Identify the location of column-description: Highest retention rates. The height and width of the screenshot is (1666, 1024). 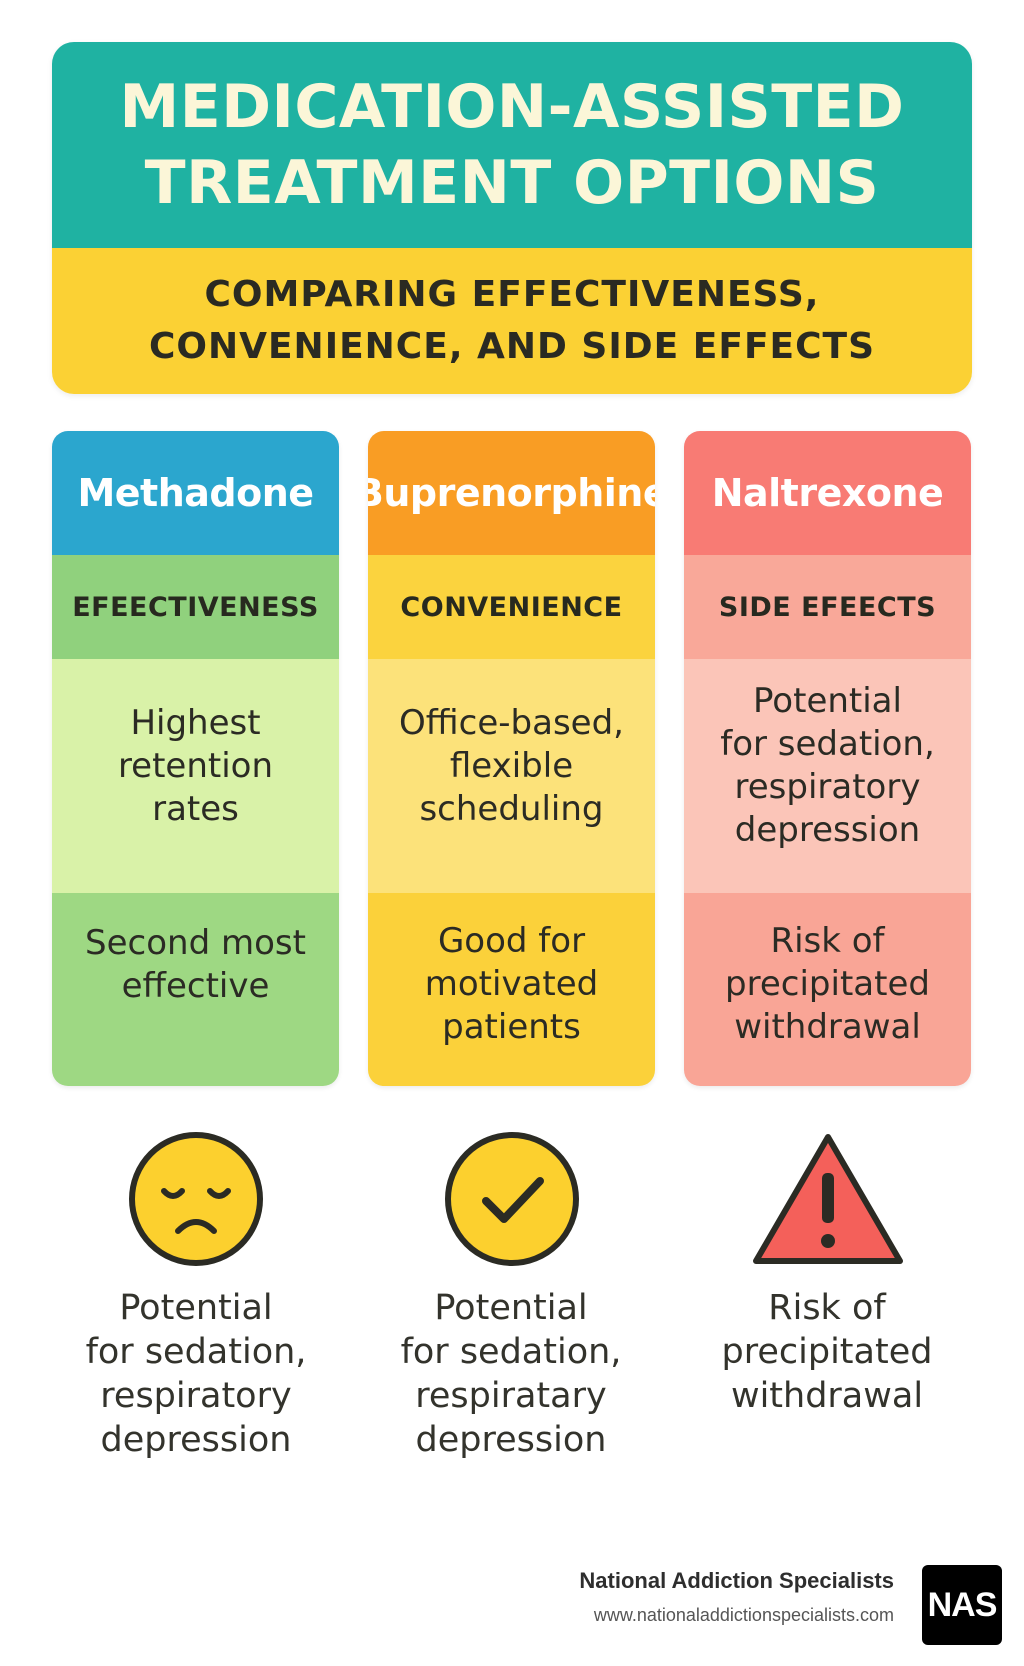
(195, 776).